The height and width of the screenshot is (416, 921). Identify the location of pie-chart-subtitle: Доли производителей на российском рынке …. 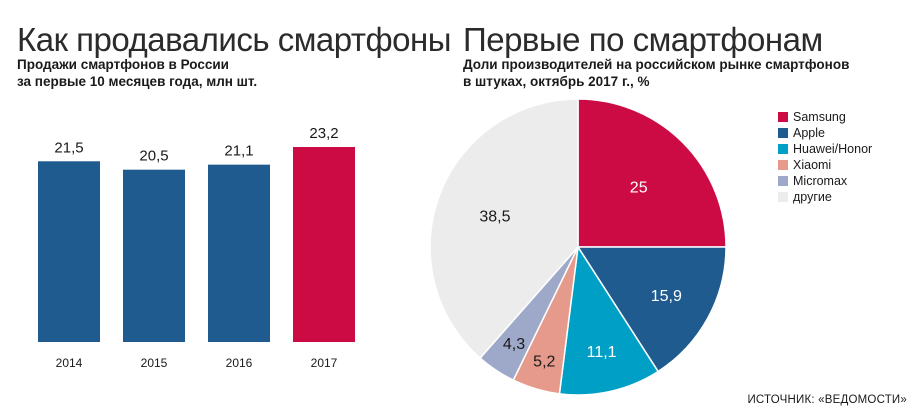
(656, 73).